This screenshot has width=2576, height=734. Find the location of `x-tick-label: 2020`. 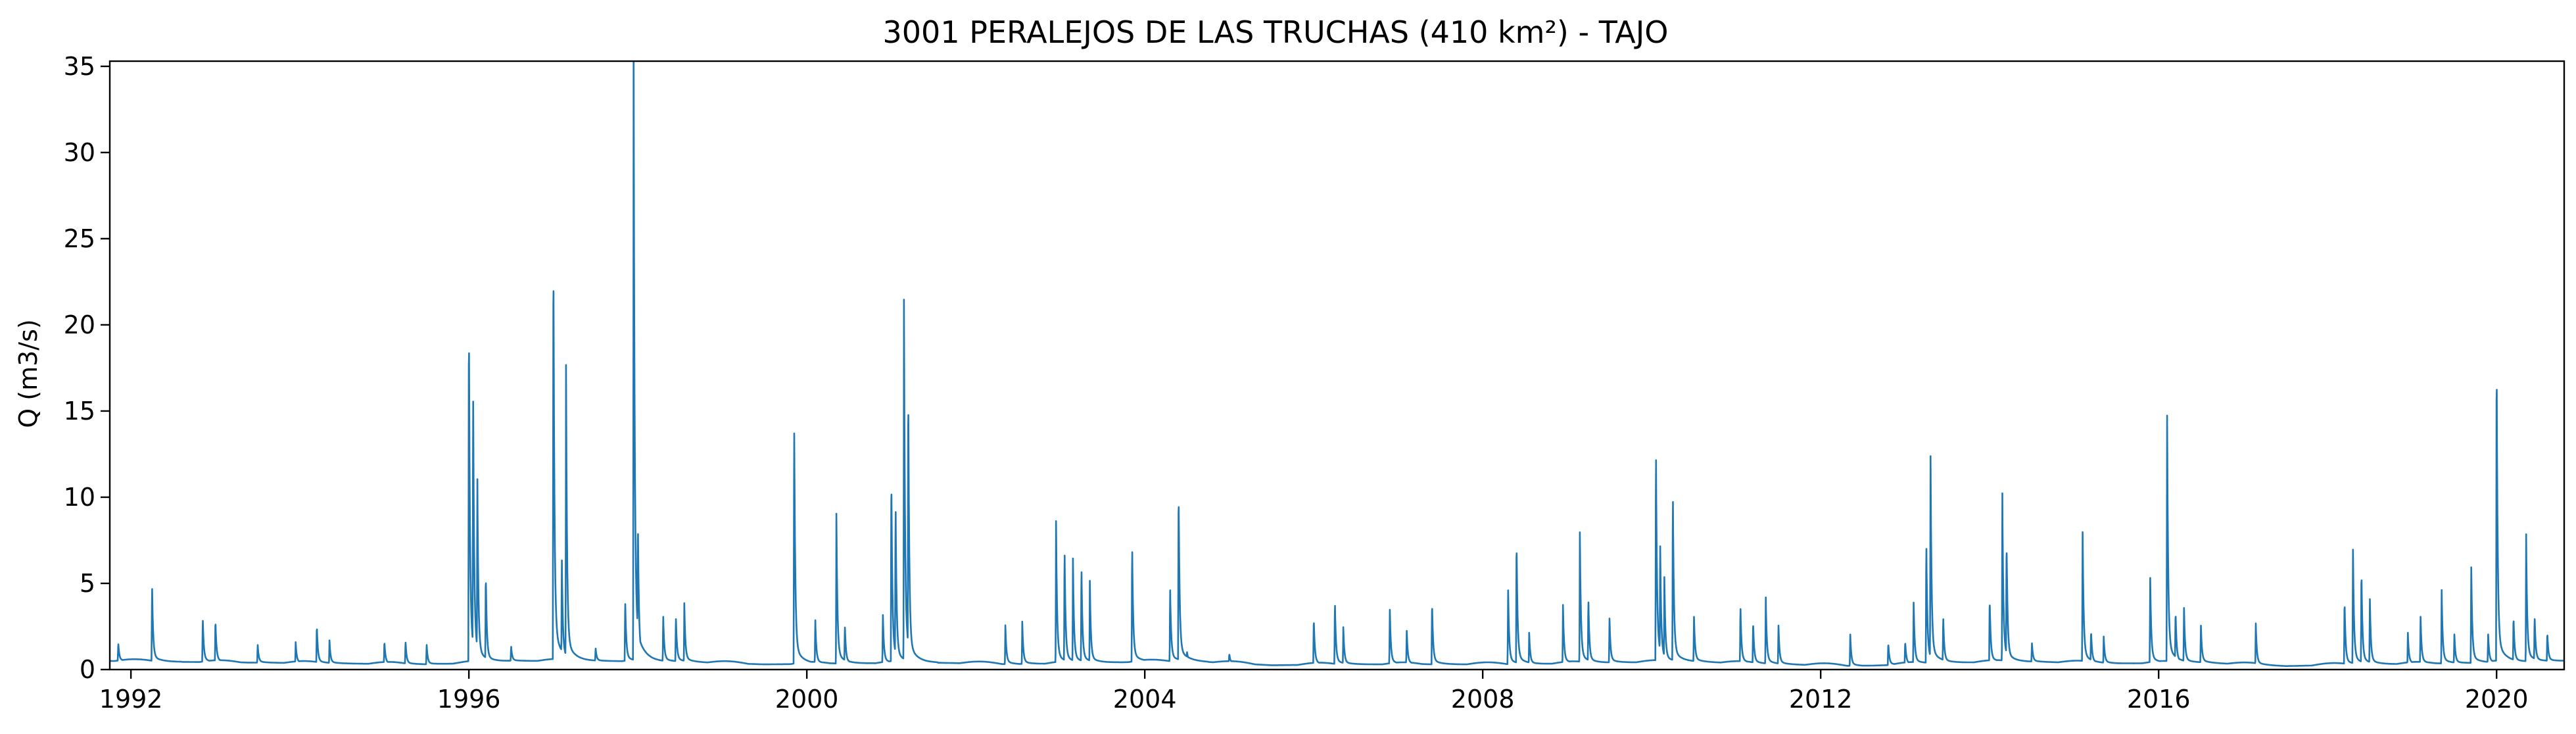

x-tick-label: 2020 is located at coordinates (2497, 699).